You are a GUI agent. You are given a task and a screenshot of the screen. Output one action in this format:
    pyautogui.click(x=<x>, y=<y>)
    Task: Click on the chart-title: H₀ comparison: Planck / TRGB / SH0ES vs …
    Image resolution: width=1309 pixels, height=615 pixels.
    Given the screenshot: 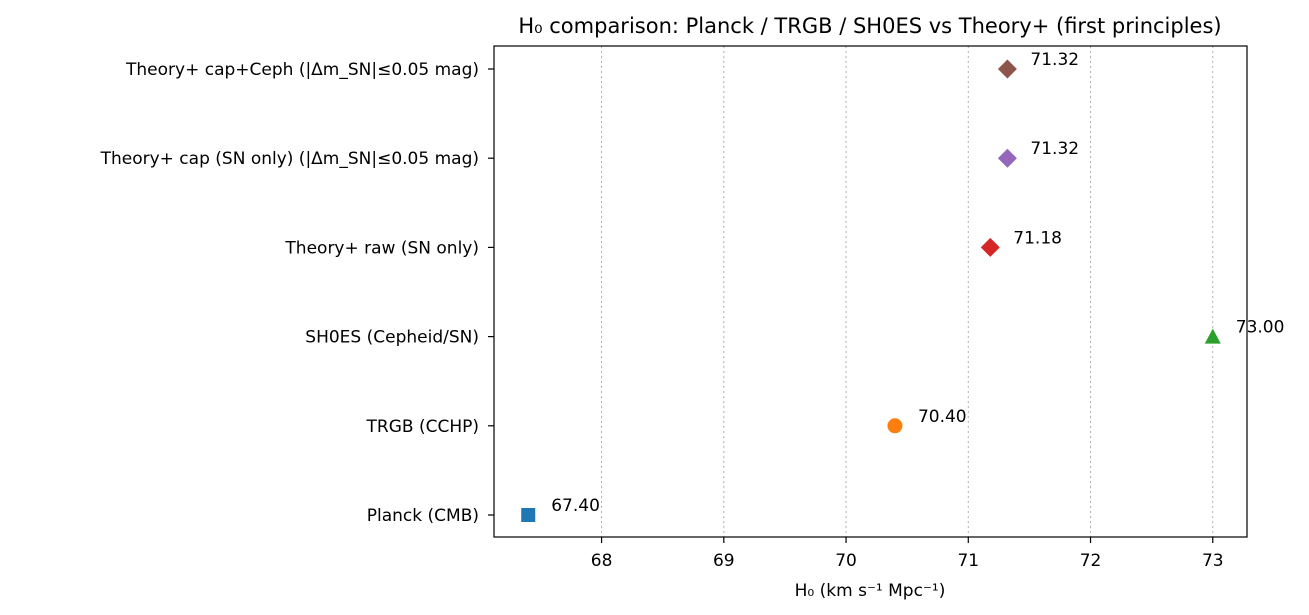 What is the action you would take?
    pyautogui.click(x=869, y=26)
    